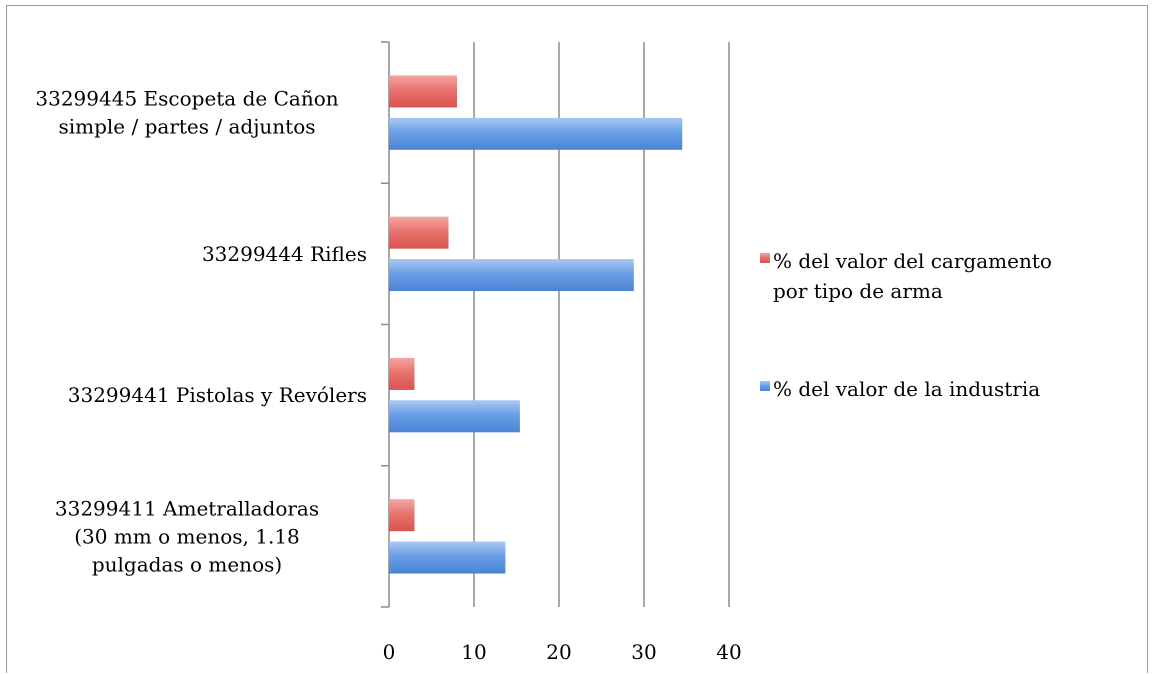 The height and width of the screenshot is (674, 1153). Describe the element at coordinates (906, 389) in the screenshot. I see `legend-label: % del valor de la industria` at that location.